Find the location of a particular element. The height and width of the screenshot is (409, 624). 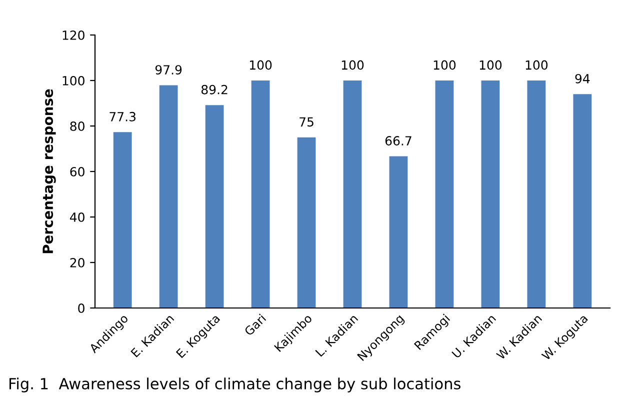

y-tick-label: 20 is located at coordinates (77, 263).